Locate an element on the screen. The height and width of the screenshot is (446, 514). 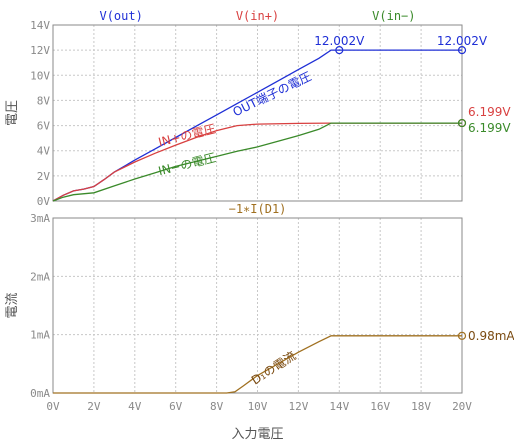
voltage-legend: V(out) V(in+) V(in−) is located at coordinates (257, 16).